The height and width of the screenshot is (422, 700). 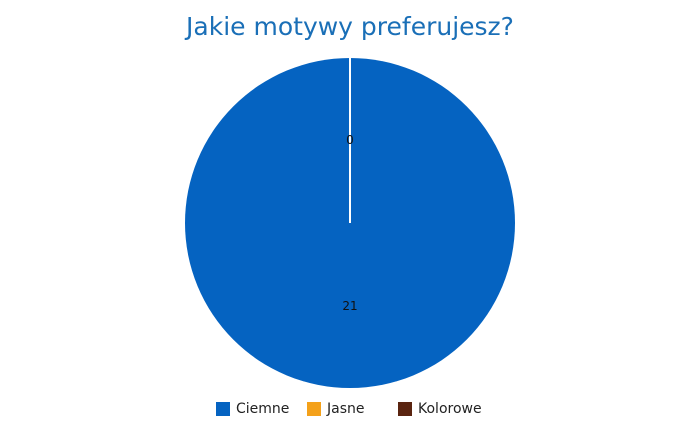 I want to click on legend-item-ciemne: Ciemne, so click(x=252, y=409).